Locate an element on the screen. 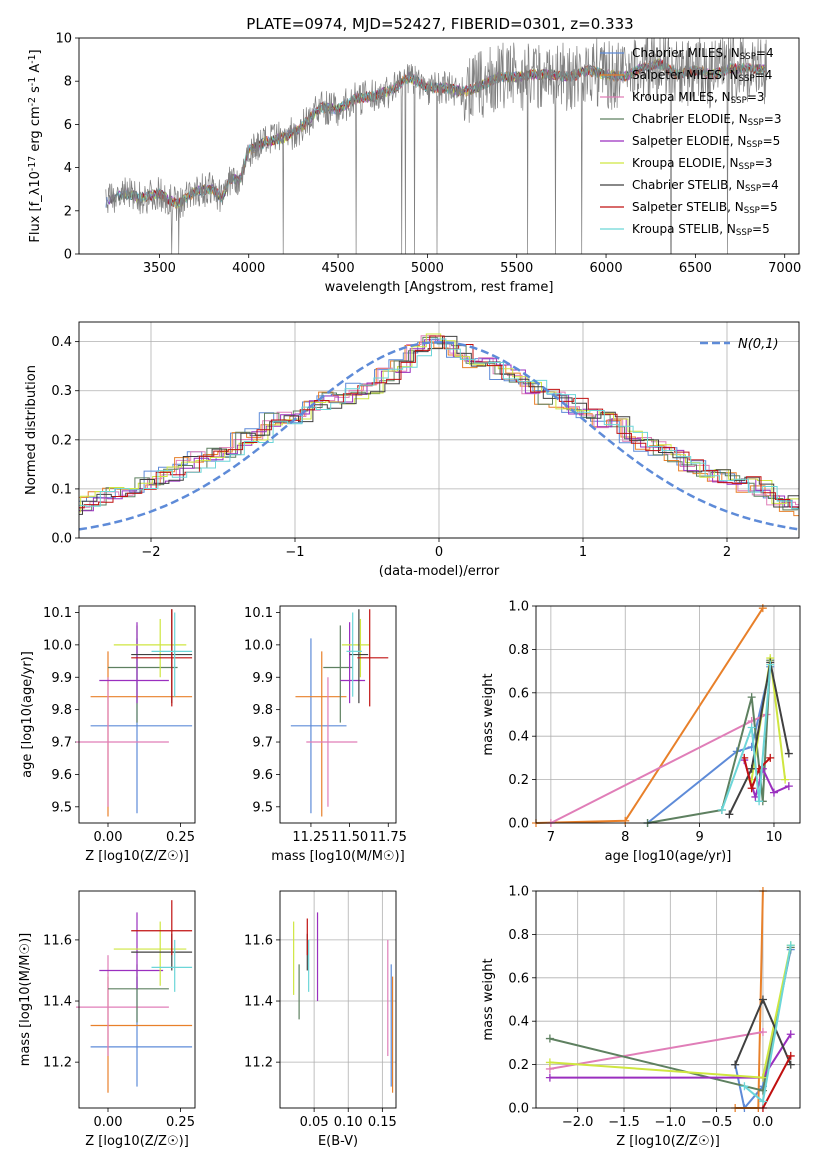 The height and width of the screenshot is (1170, 819). mass-vs-Z-xlabel: Z [log10(Z/Z☉)] is located at coordinates (137, 1141).